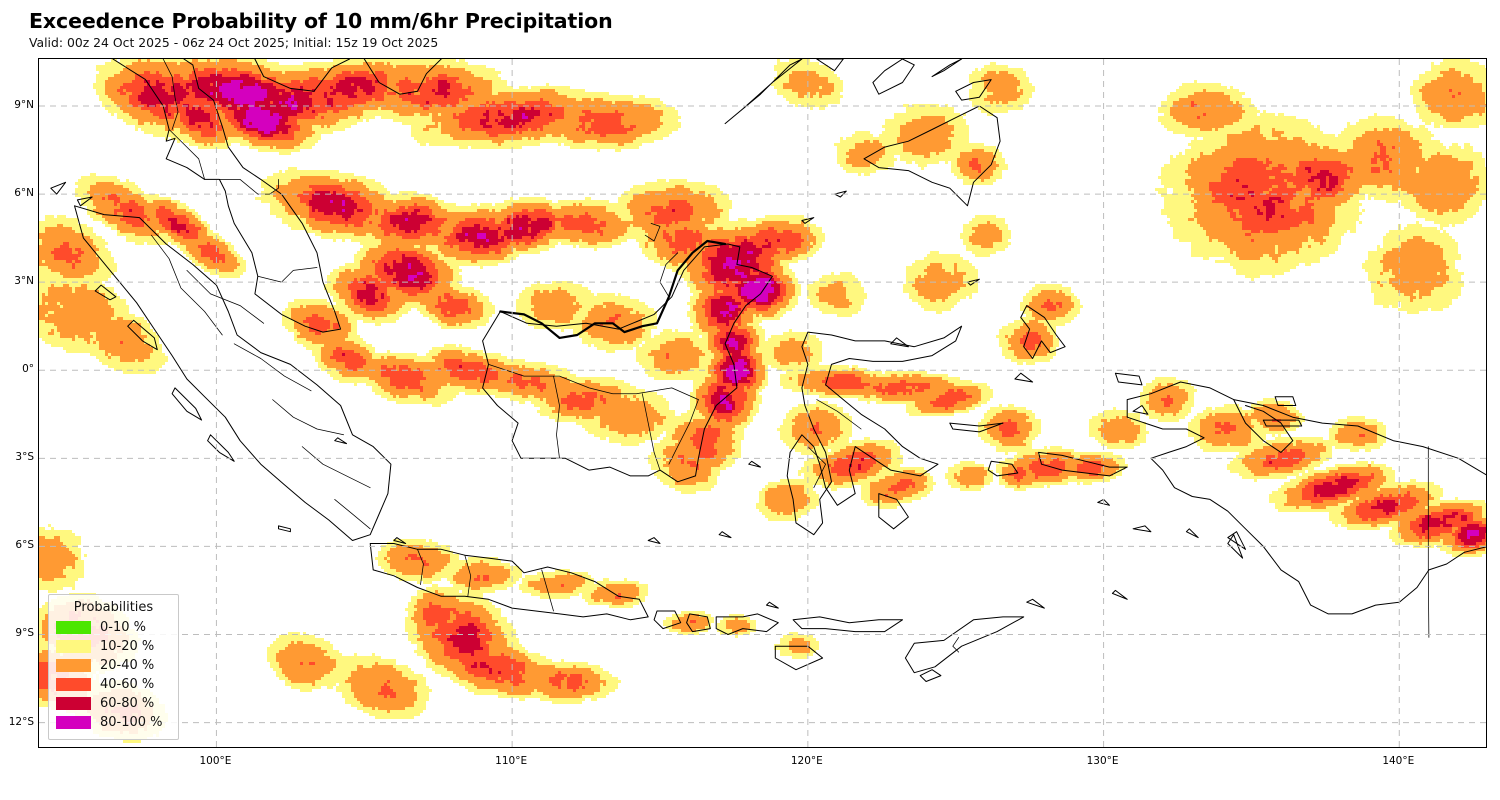 This screenshot has width=1500, height=800. Describe the element at coordinates (24, 633) in the screenshot. I see `y-tick-label: 9°S` at that location.